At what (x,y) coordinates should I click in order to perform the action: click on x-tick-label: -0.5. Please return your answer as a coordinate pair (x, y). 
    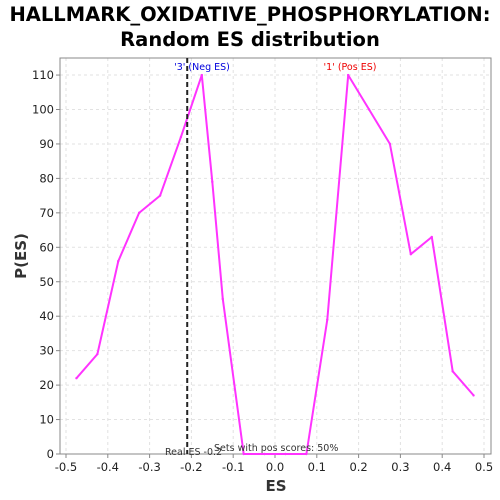
    Looking at the image, I should click on (66, 467).